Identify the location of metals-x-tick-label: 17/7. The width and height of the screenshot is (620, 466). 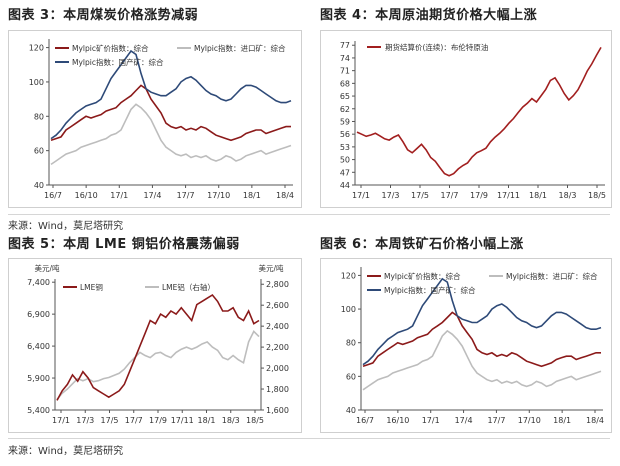
(134, 420).